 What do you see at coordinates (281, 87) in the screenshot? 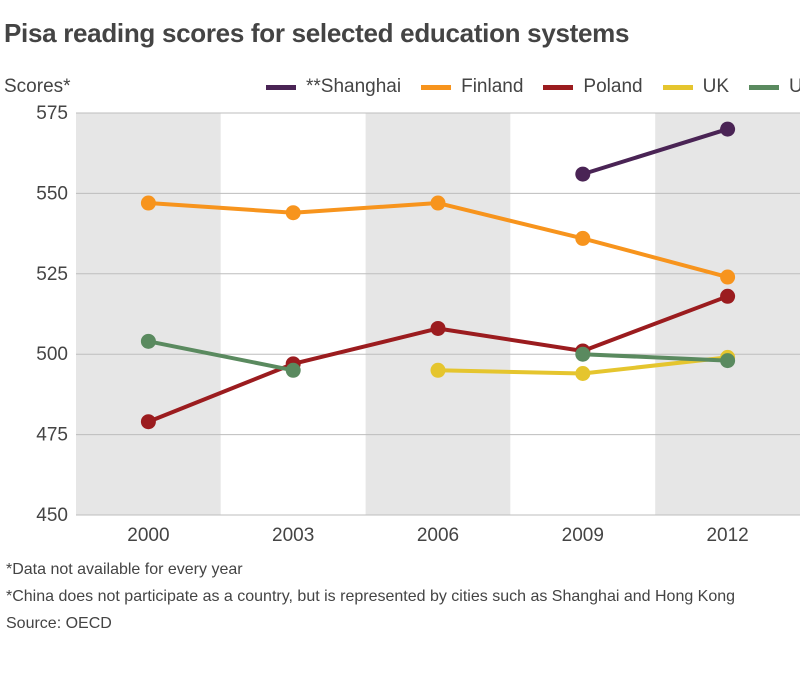
I see `legend-swatch-shanghai` at bounding box center [281, 87].